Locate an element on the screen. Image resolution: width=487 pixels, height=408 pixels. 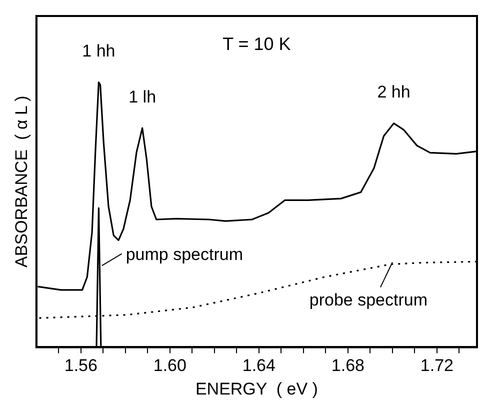
annotation: 2 hh is located at coordinates (393, 92).